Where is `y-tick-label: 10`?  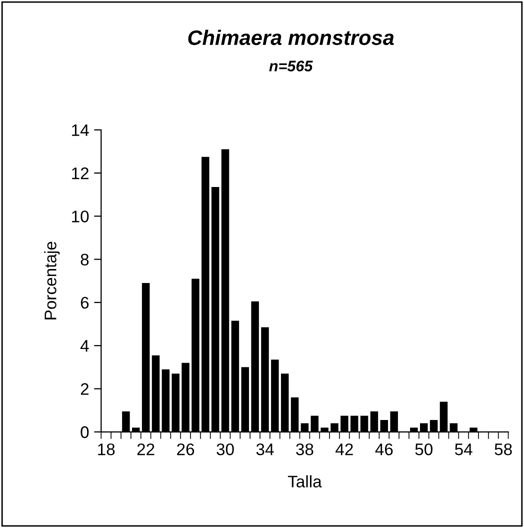
y-tick-label: 10 is located at coordinates (80, 216).